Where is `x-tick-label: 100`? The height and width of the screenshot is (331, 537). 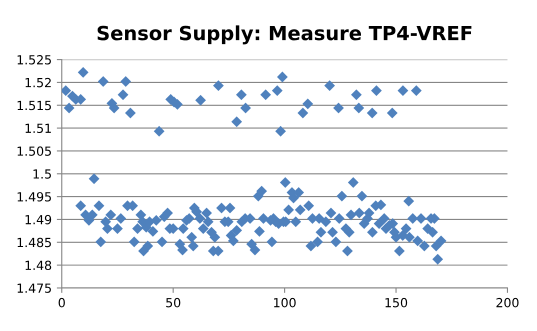
x-tick-label: 100 is located at coordinates (285, 303).